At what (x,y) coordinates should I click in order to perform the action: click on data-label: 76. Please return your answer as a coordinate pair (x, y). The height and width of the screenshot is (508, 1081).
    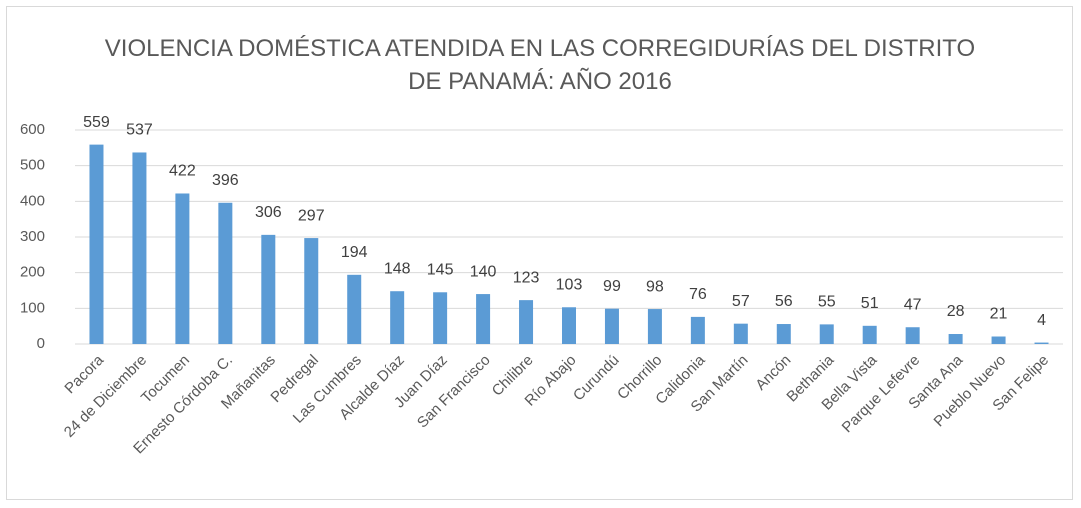
    Looking at the image, I should click on (698, 294).